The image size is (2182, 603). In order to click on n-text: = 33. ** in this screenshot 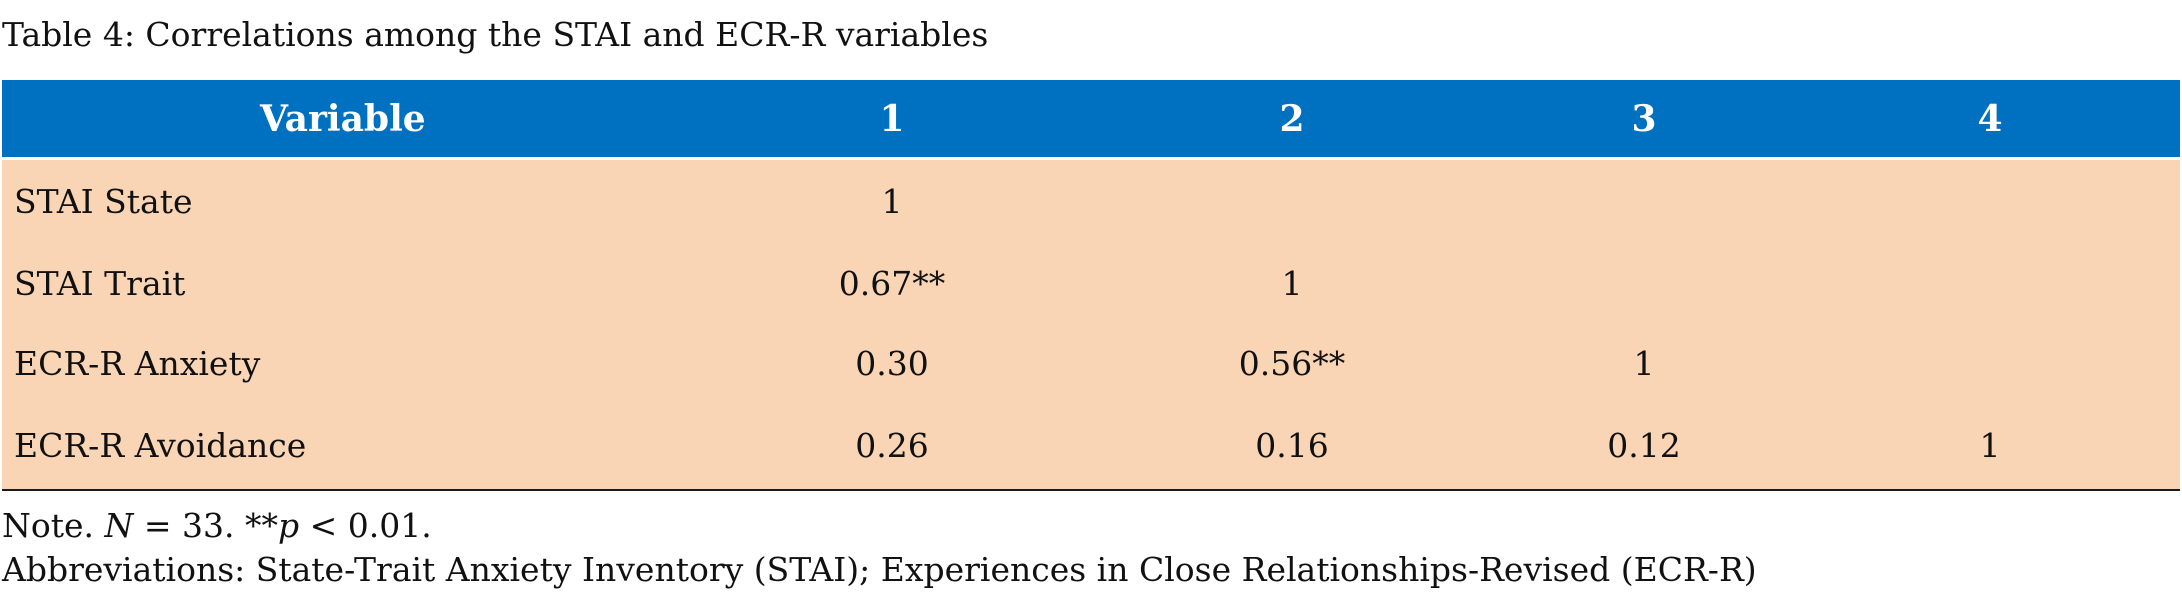, I will do `click(205, 525)`.